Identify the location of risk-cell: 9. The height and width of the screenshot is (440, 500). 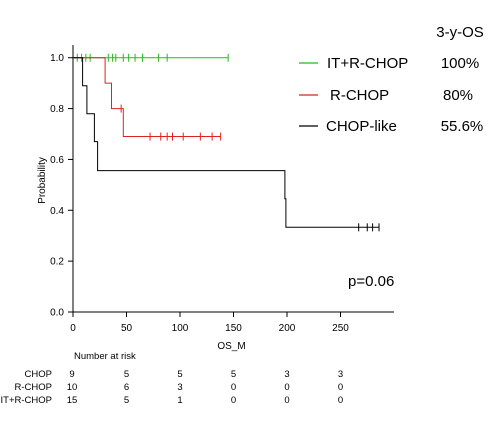
(71, 374).